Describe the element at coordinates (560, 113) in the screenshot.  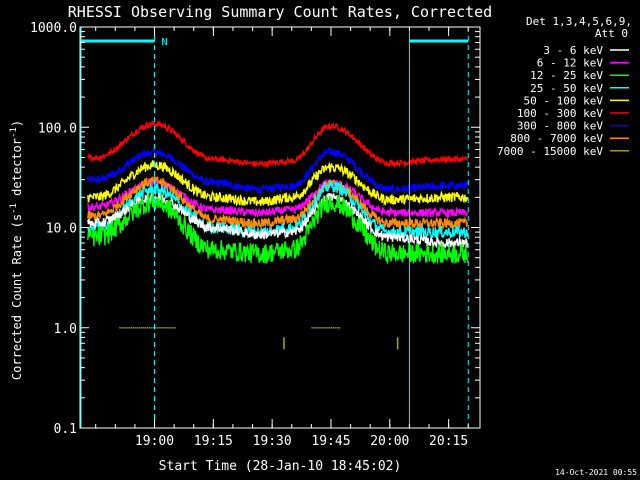
I see `legend-label-5: 100 - 300 keV` at that location.